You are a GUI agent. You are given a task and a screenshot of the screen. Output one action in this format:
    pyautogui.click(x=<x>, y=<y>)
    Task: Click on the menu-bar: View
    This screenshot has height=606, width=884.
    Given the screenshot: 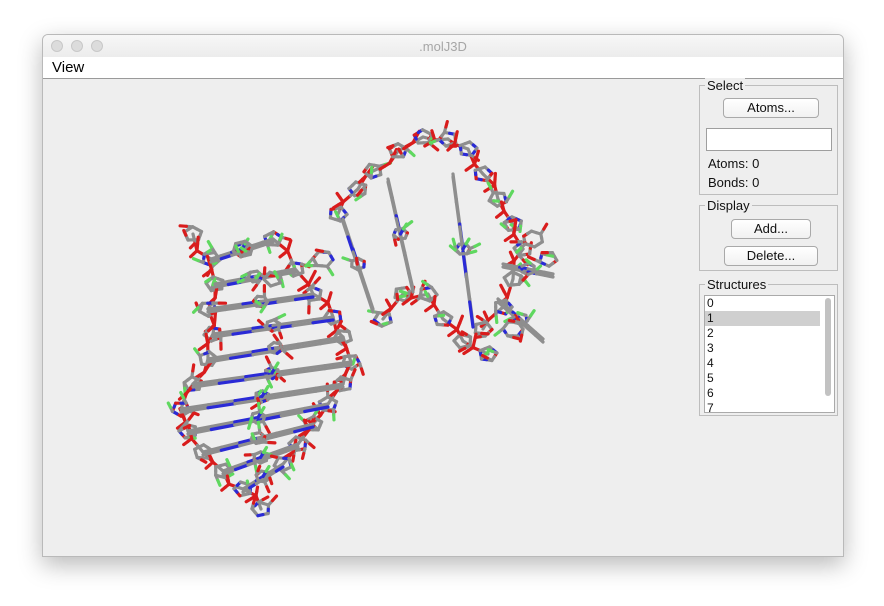 What is the action you would take?
    pyautogui.click(x=443, y=68)
    